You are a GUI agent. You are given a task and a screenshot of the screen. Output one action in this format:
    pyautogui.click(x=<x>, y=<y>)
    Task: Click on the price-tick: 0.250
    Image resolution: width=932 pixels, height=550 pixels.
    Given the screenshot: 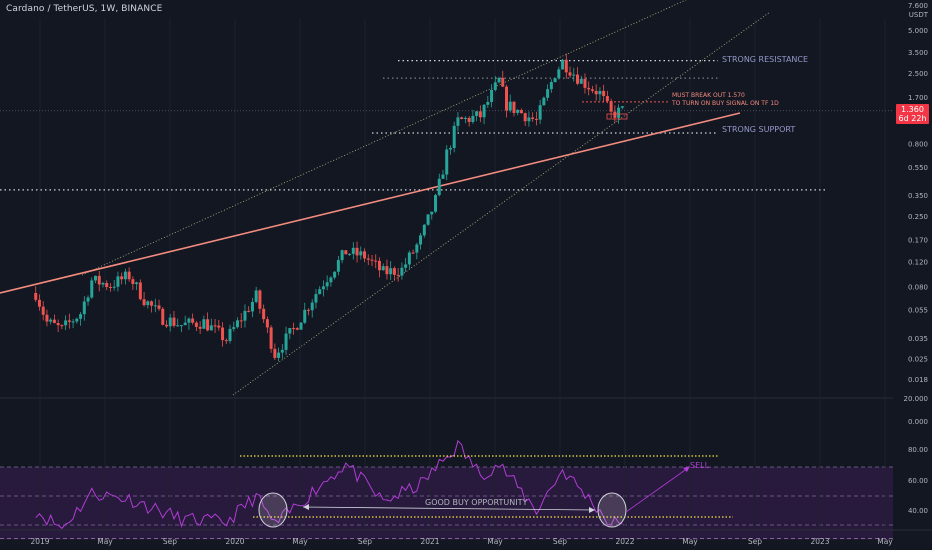 What is the action you would take?
    pyautogui.click(x=918, y=217)
    